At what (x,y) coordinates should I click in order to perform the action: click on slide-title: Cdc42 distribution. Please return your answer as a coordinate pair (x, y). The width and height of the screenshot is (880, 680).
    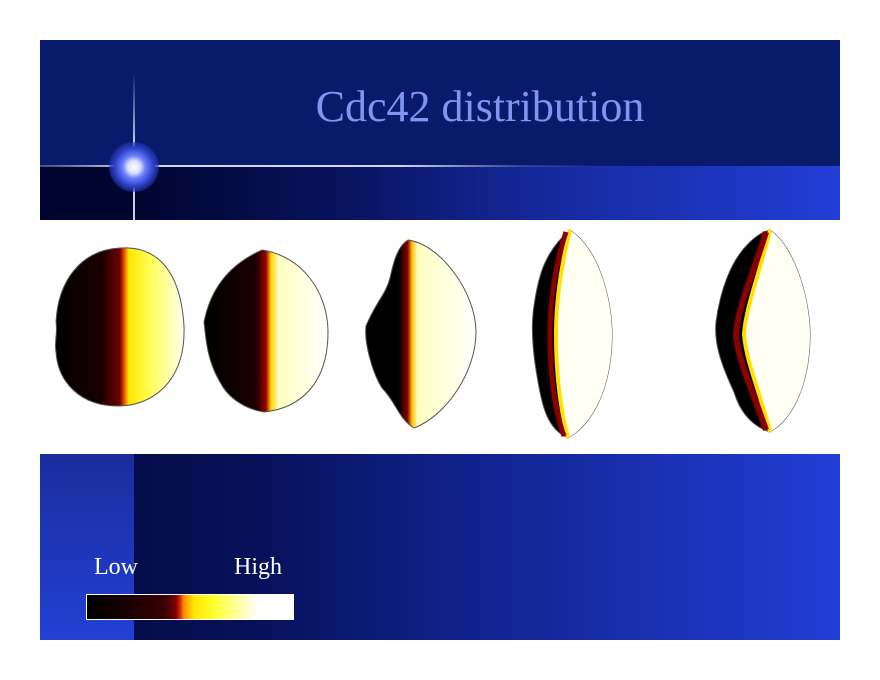
    Looking at the image, I should click on (480, 106).